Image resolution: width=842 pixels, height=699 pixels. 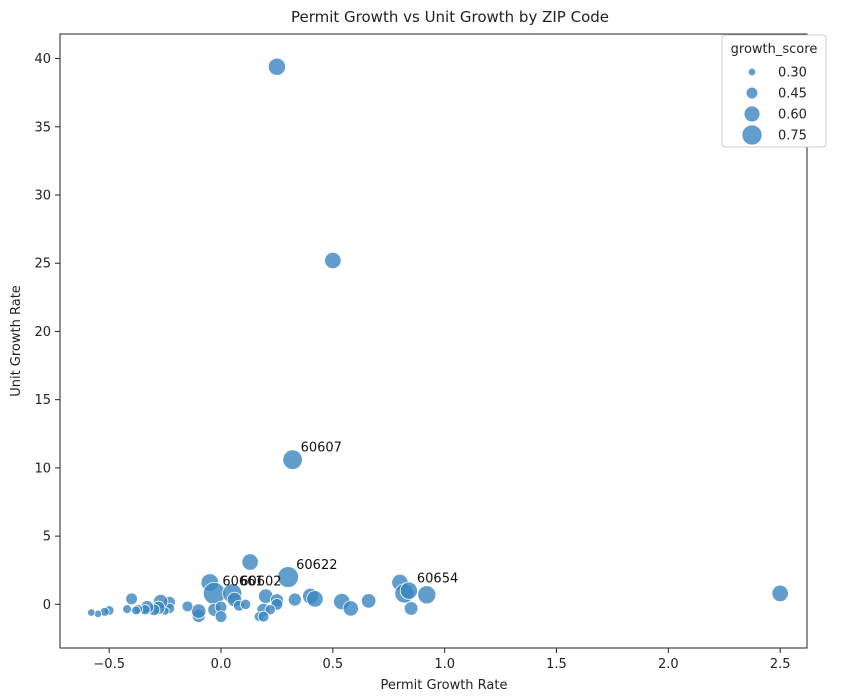 What do you see at coordinates (668, 664) in the screenshot?
I see `x-tick-label: 2.0` at bounding box center [668, 664].